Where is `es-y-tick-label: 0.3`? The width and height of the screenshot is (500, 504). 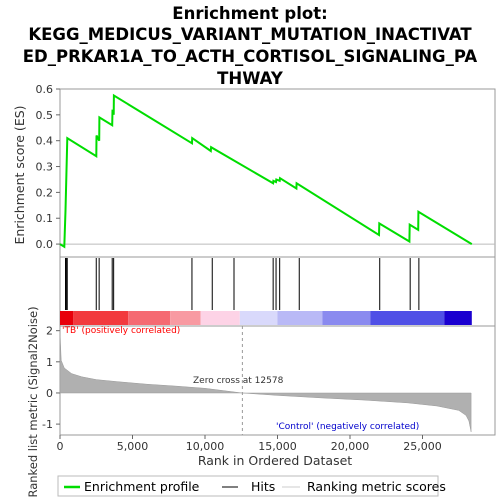
es-y-tick-label: 0.3 is located at coordinates (45, 167).